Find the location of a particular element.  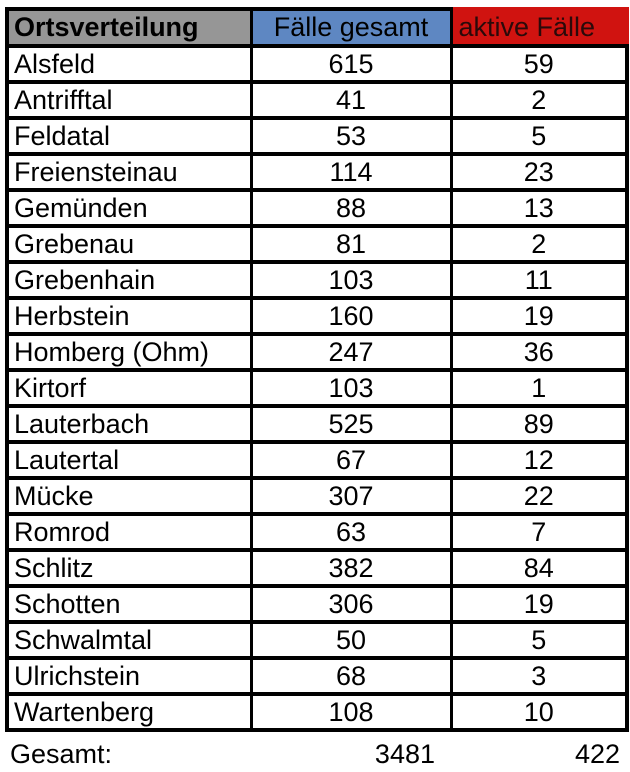

table-row: Homberg (Ohm) 247 36 is located at coordinates (317, 352).